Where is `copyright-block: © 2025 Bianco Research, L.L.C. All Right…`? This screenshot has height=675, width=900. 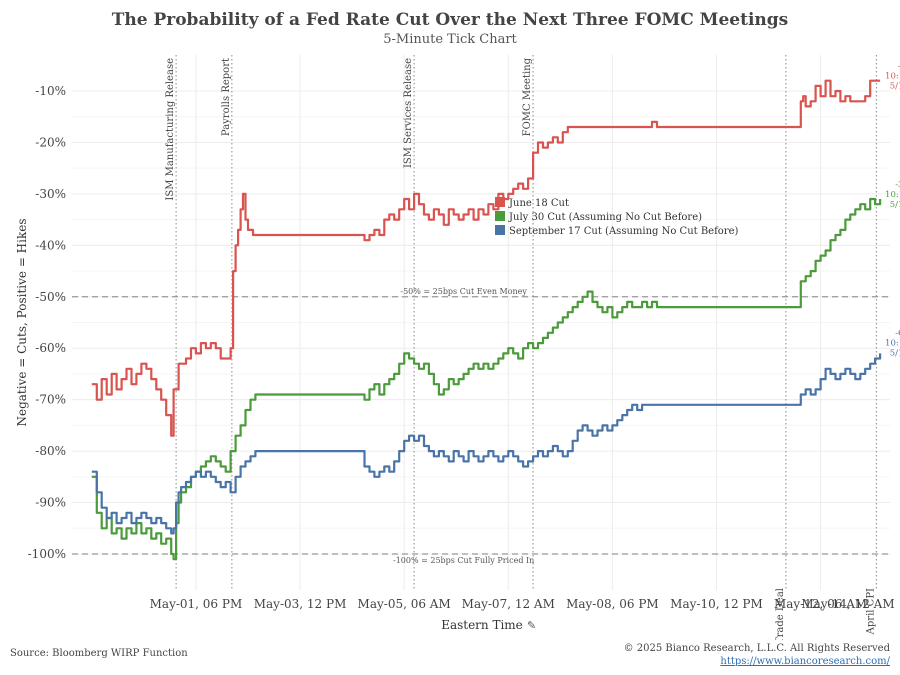
copyright-block: © 2025 Bianco Research, L.L.C. All Right… is located at coordinates (757, 655).